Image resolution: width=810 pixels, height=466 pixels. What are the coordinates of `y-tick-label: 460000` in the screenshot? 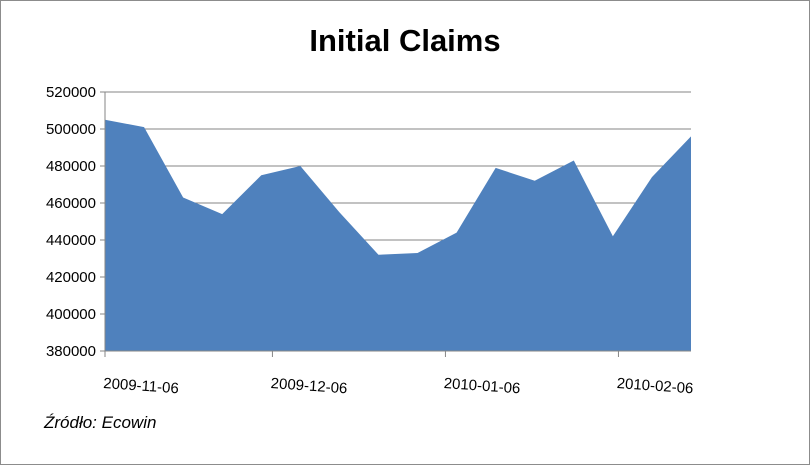 It's located at (71, 203).